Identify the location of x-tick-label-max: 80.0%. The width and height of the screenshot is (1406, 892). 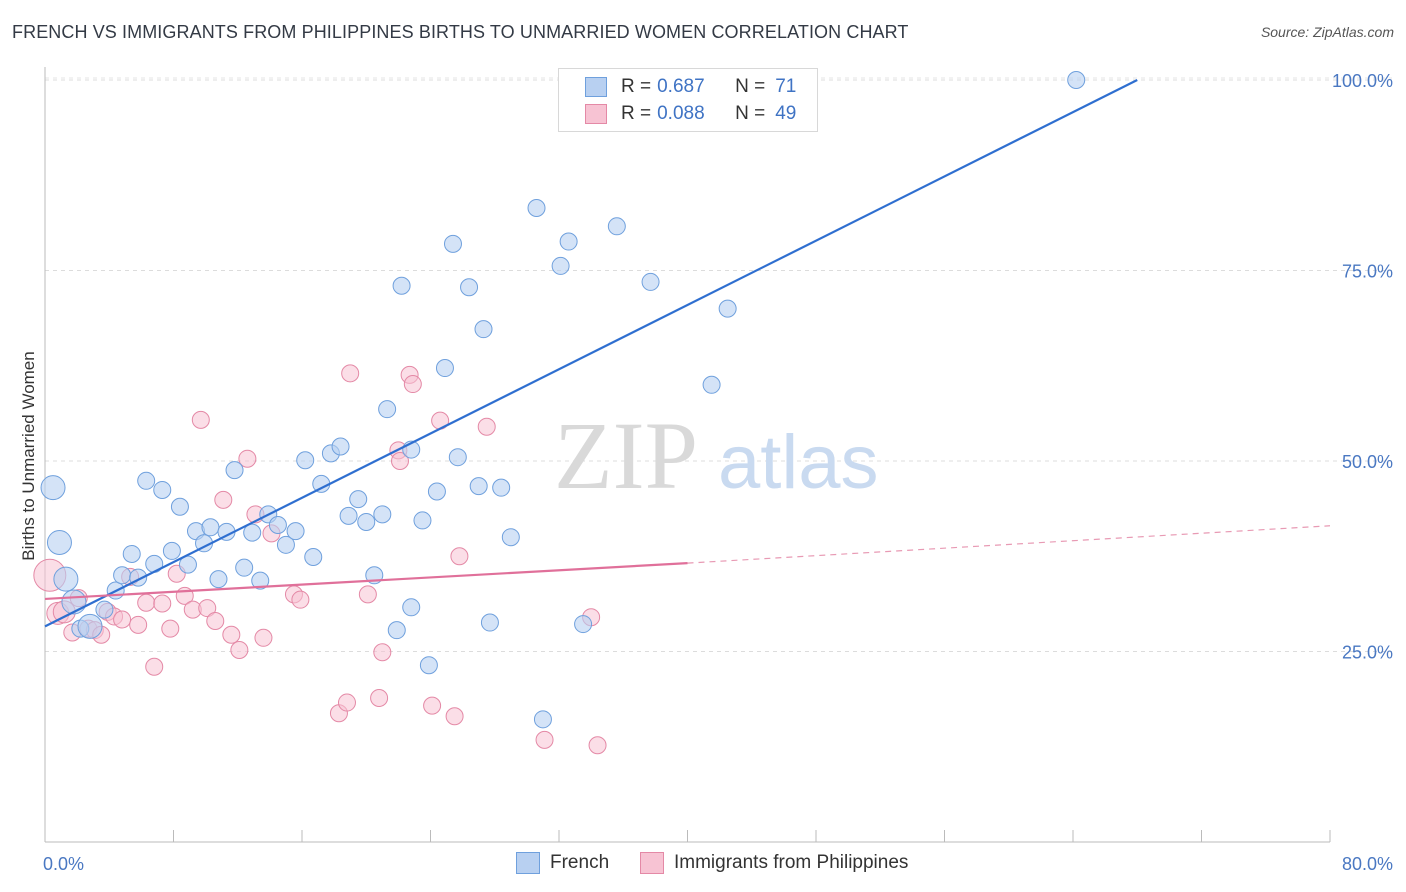
(1367, 864).